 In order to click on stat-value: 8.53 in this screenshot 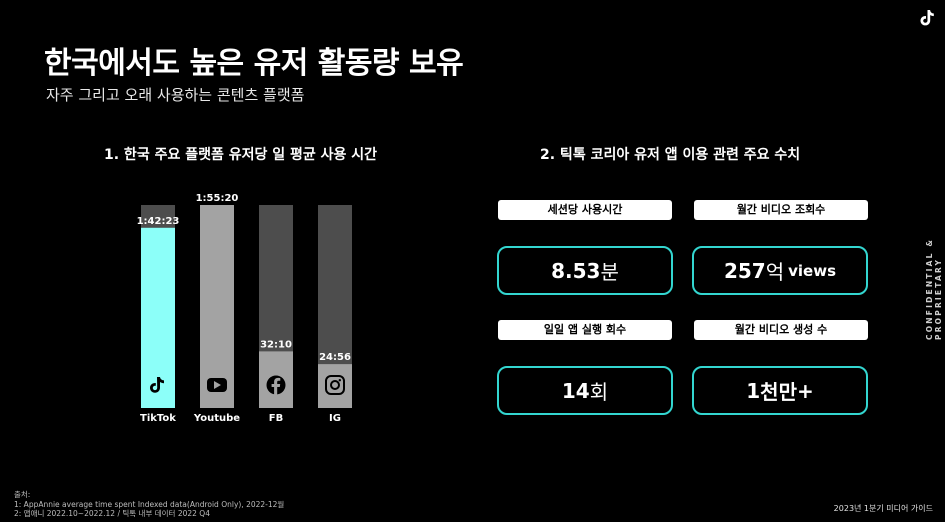, I will do `click(576, 270)`.